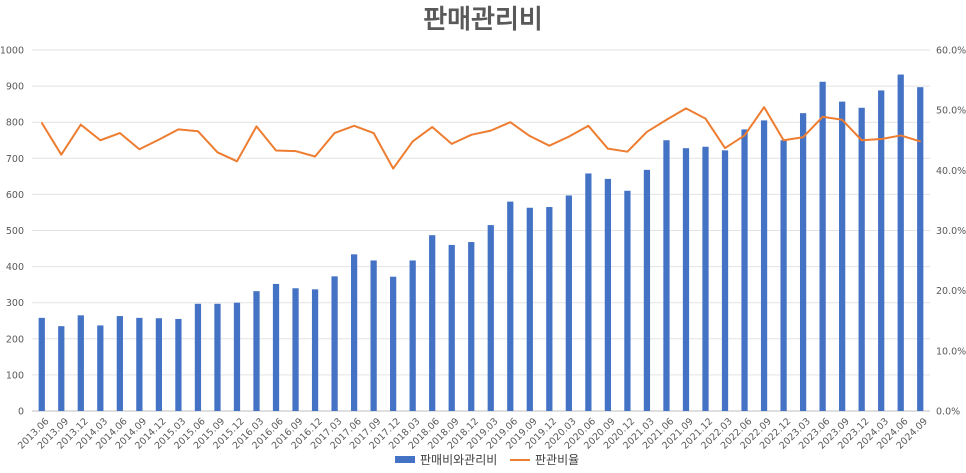 Image resolution: width=966 pixels, height=473 pixels. Describe the element at coordinates (405, 459) in the screenshot. I see `legend-swatch-bar` at that location.